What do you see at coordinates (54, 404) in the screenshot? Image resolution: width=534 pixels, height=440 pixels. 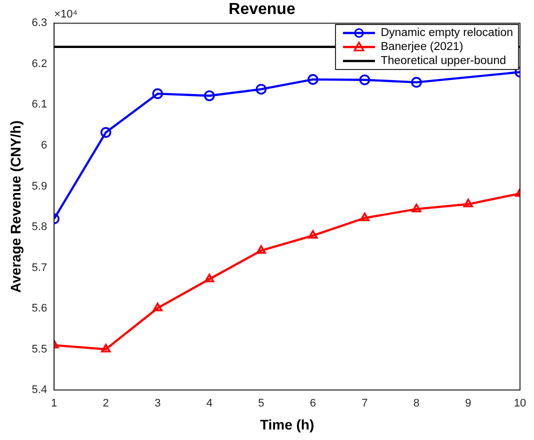 I see `x-tick-label: 1` at bounding box center [54, 404].